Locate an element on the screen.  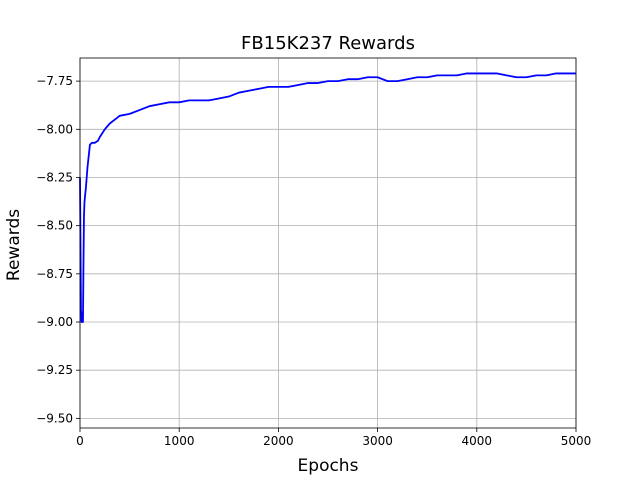
y-axis-label: Rewards is located at coordinates (14, 245).